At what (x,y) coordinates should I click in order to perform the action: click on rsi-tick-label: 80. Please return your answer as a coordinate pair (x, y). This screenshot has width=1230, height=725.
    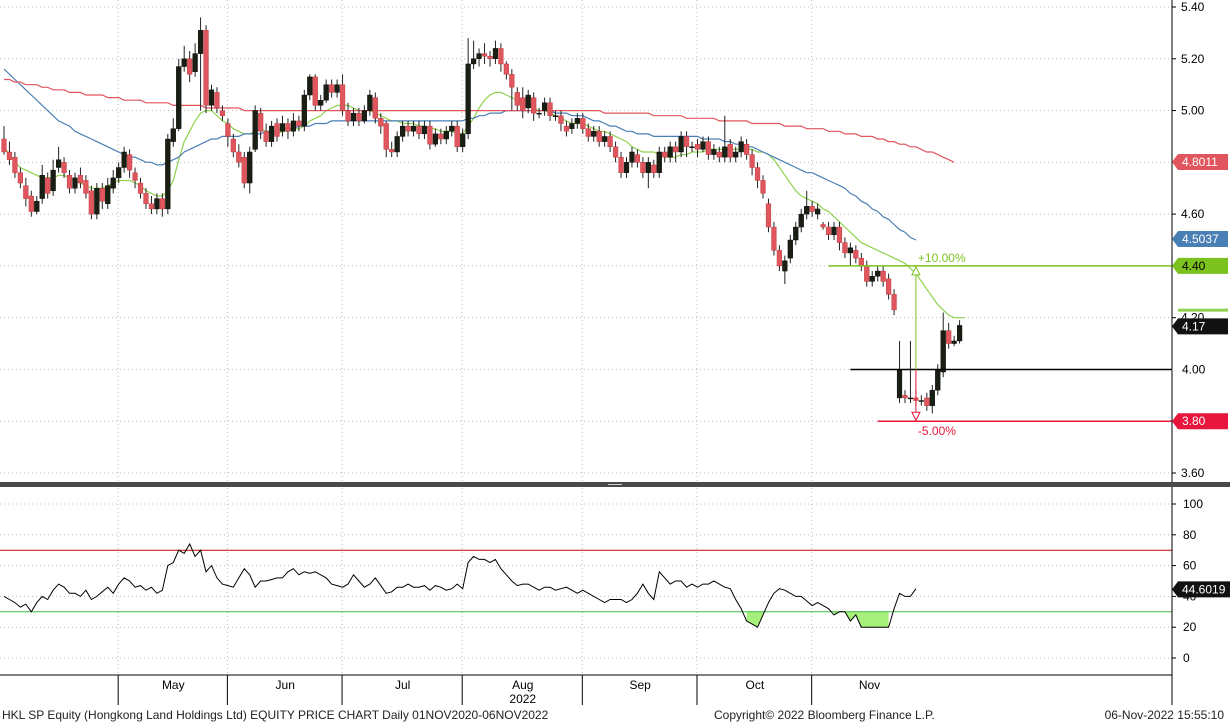
    Looking at the image, I should click on (1190, 535).